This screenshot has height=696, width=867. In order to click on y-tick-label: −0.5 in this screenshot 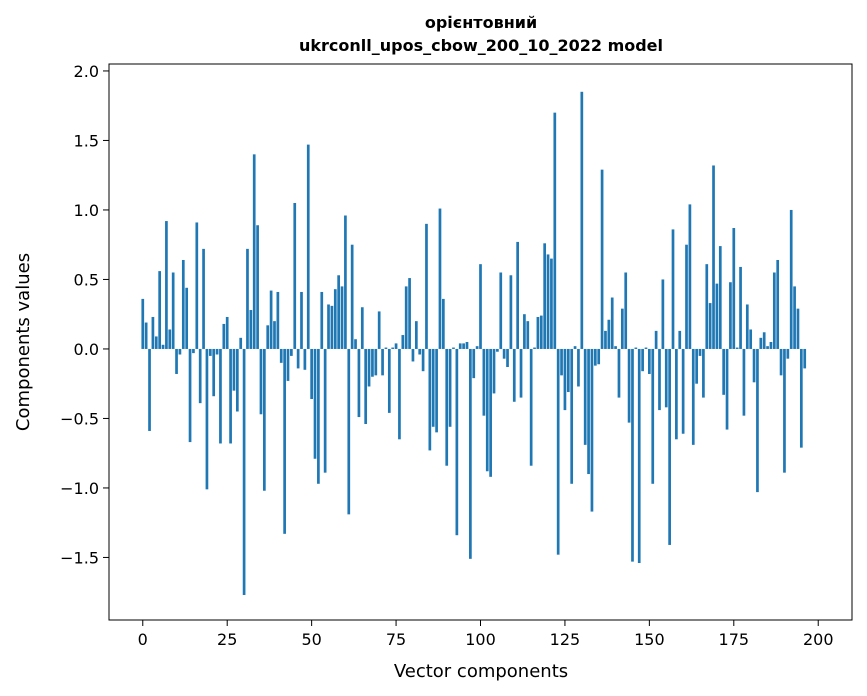, I will do `click(79, 418)`.